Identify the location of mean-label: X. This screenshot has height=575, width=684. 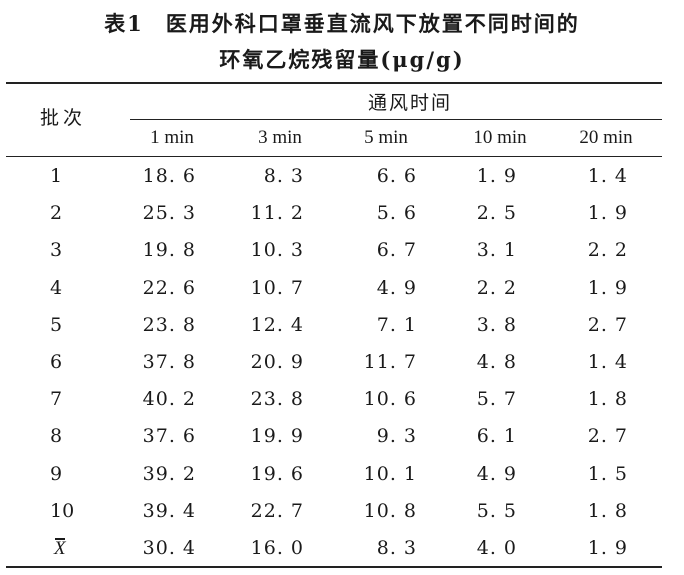
(60, 548).